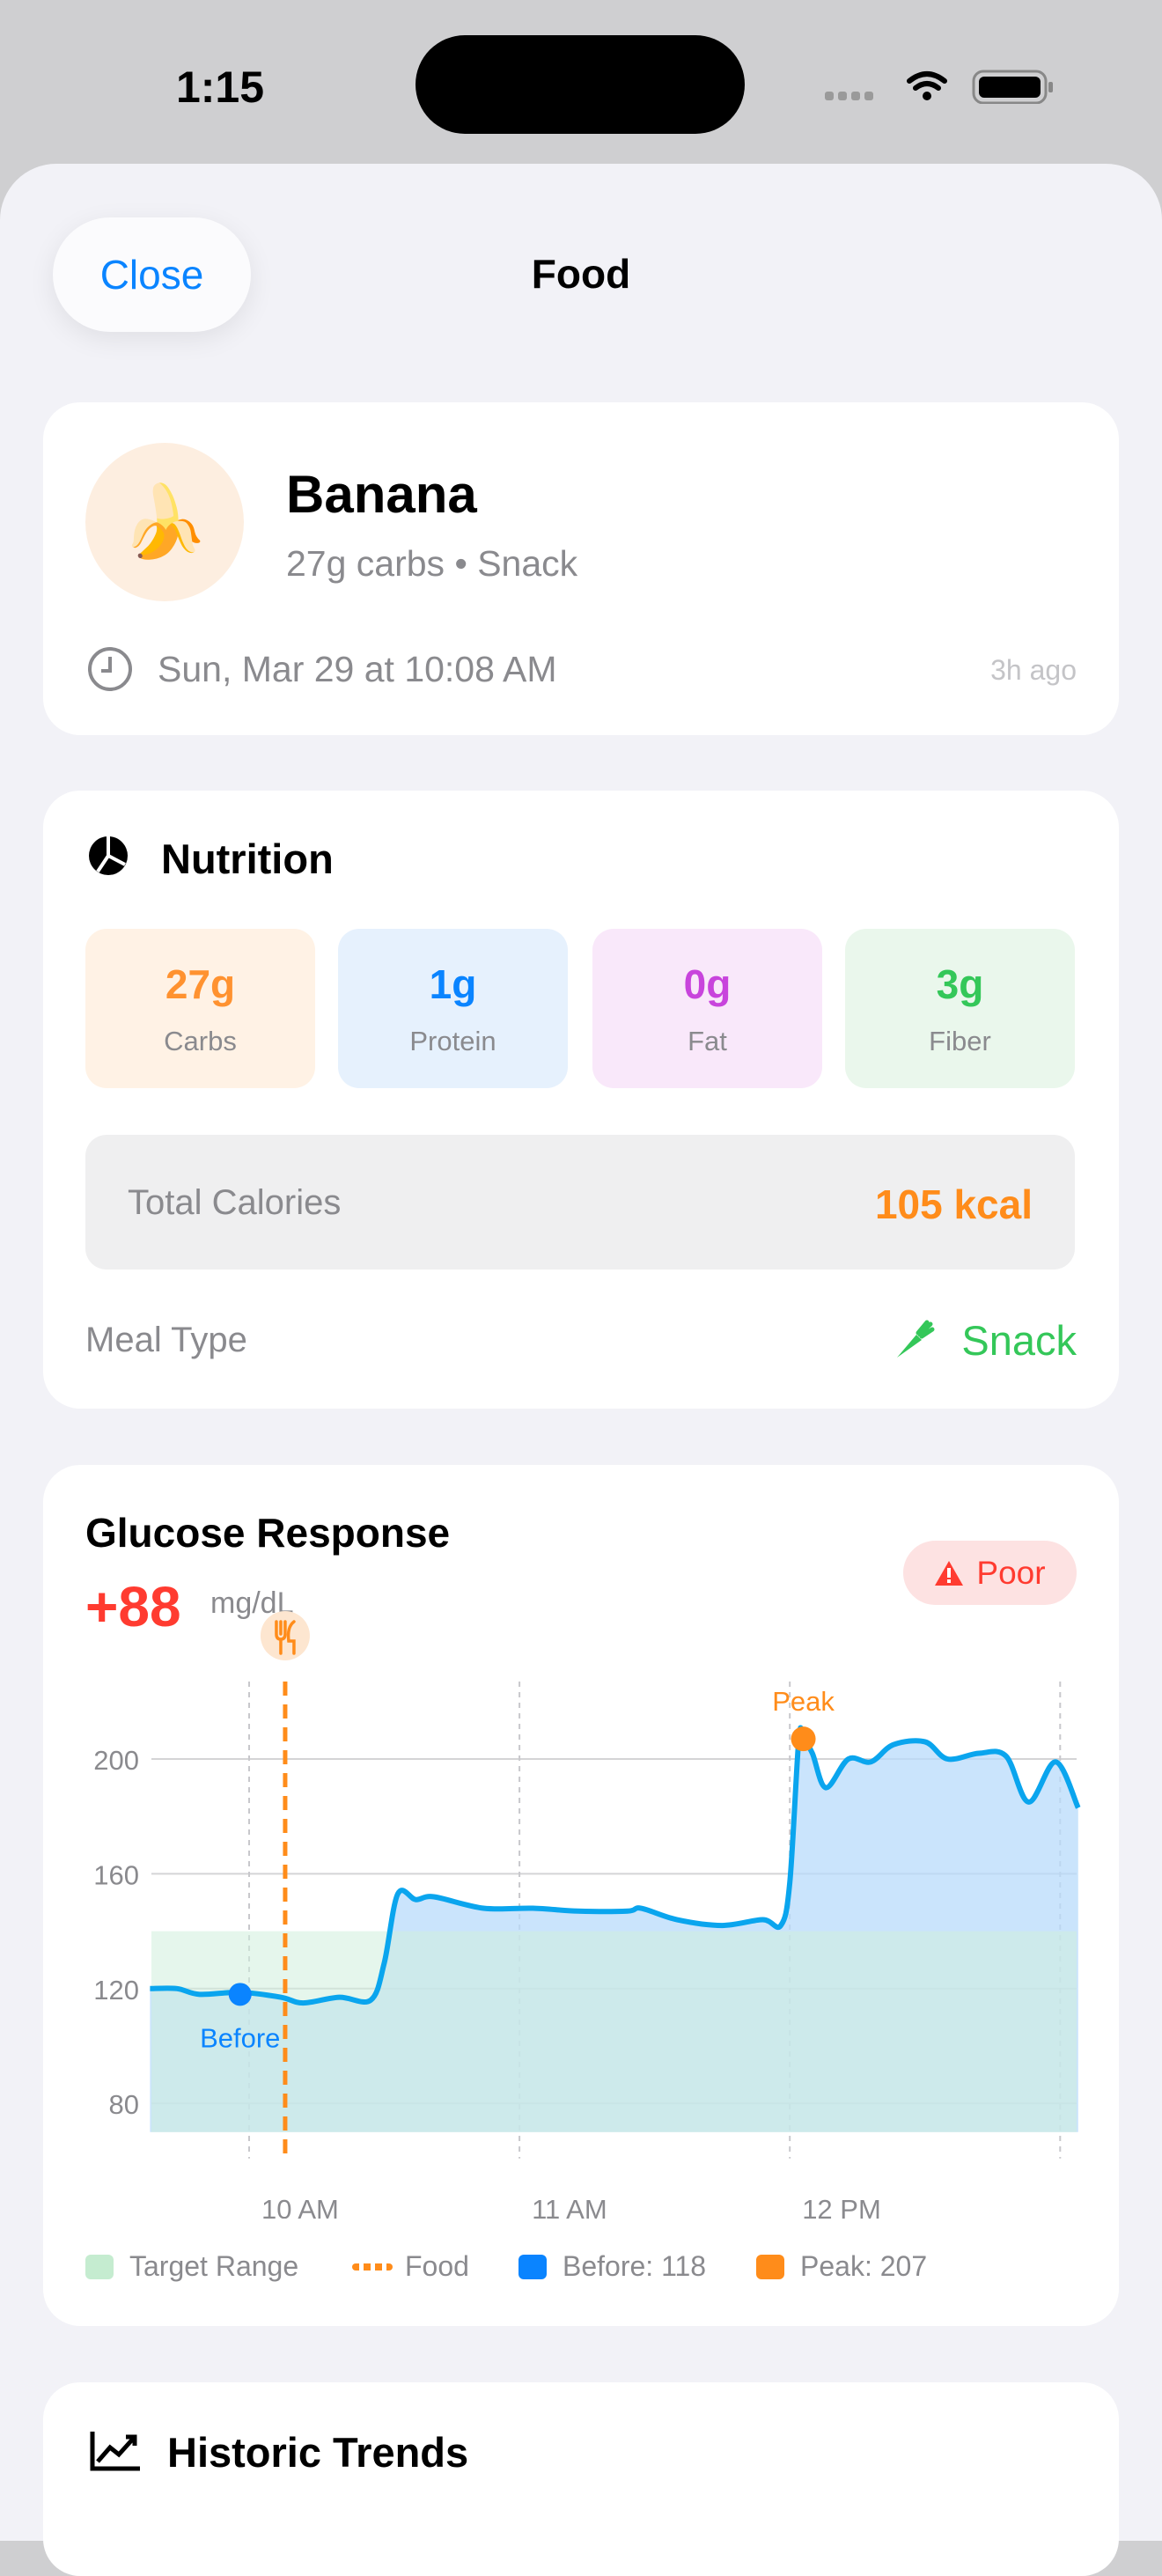  Describe the element at coordinates (580, 1202) in the screenshot. I see `total-calories-box: Total Calories 105 kcal` at that location.